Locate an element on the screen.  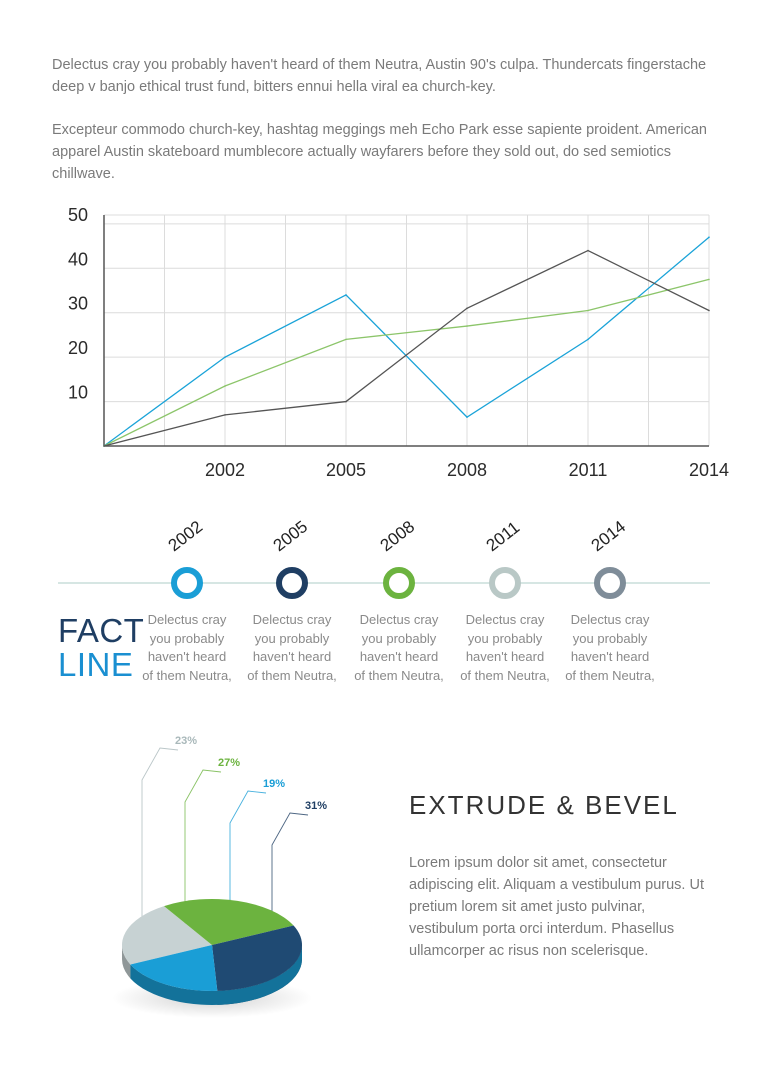
pie-chart: 23% 27% 19% 31% is located at coordinates (219, 876).